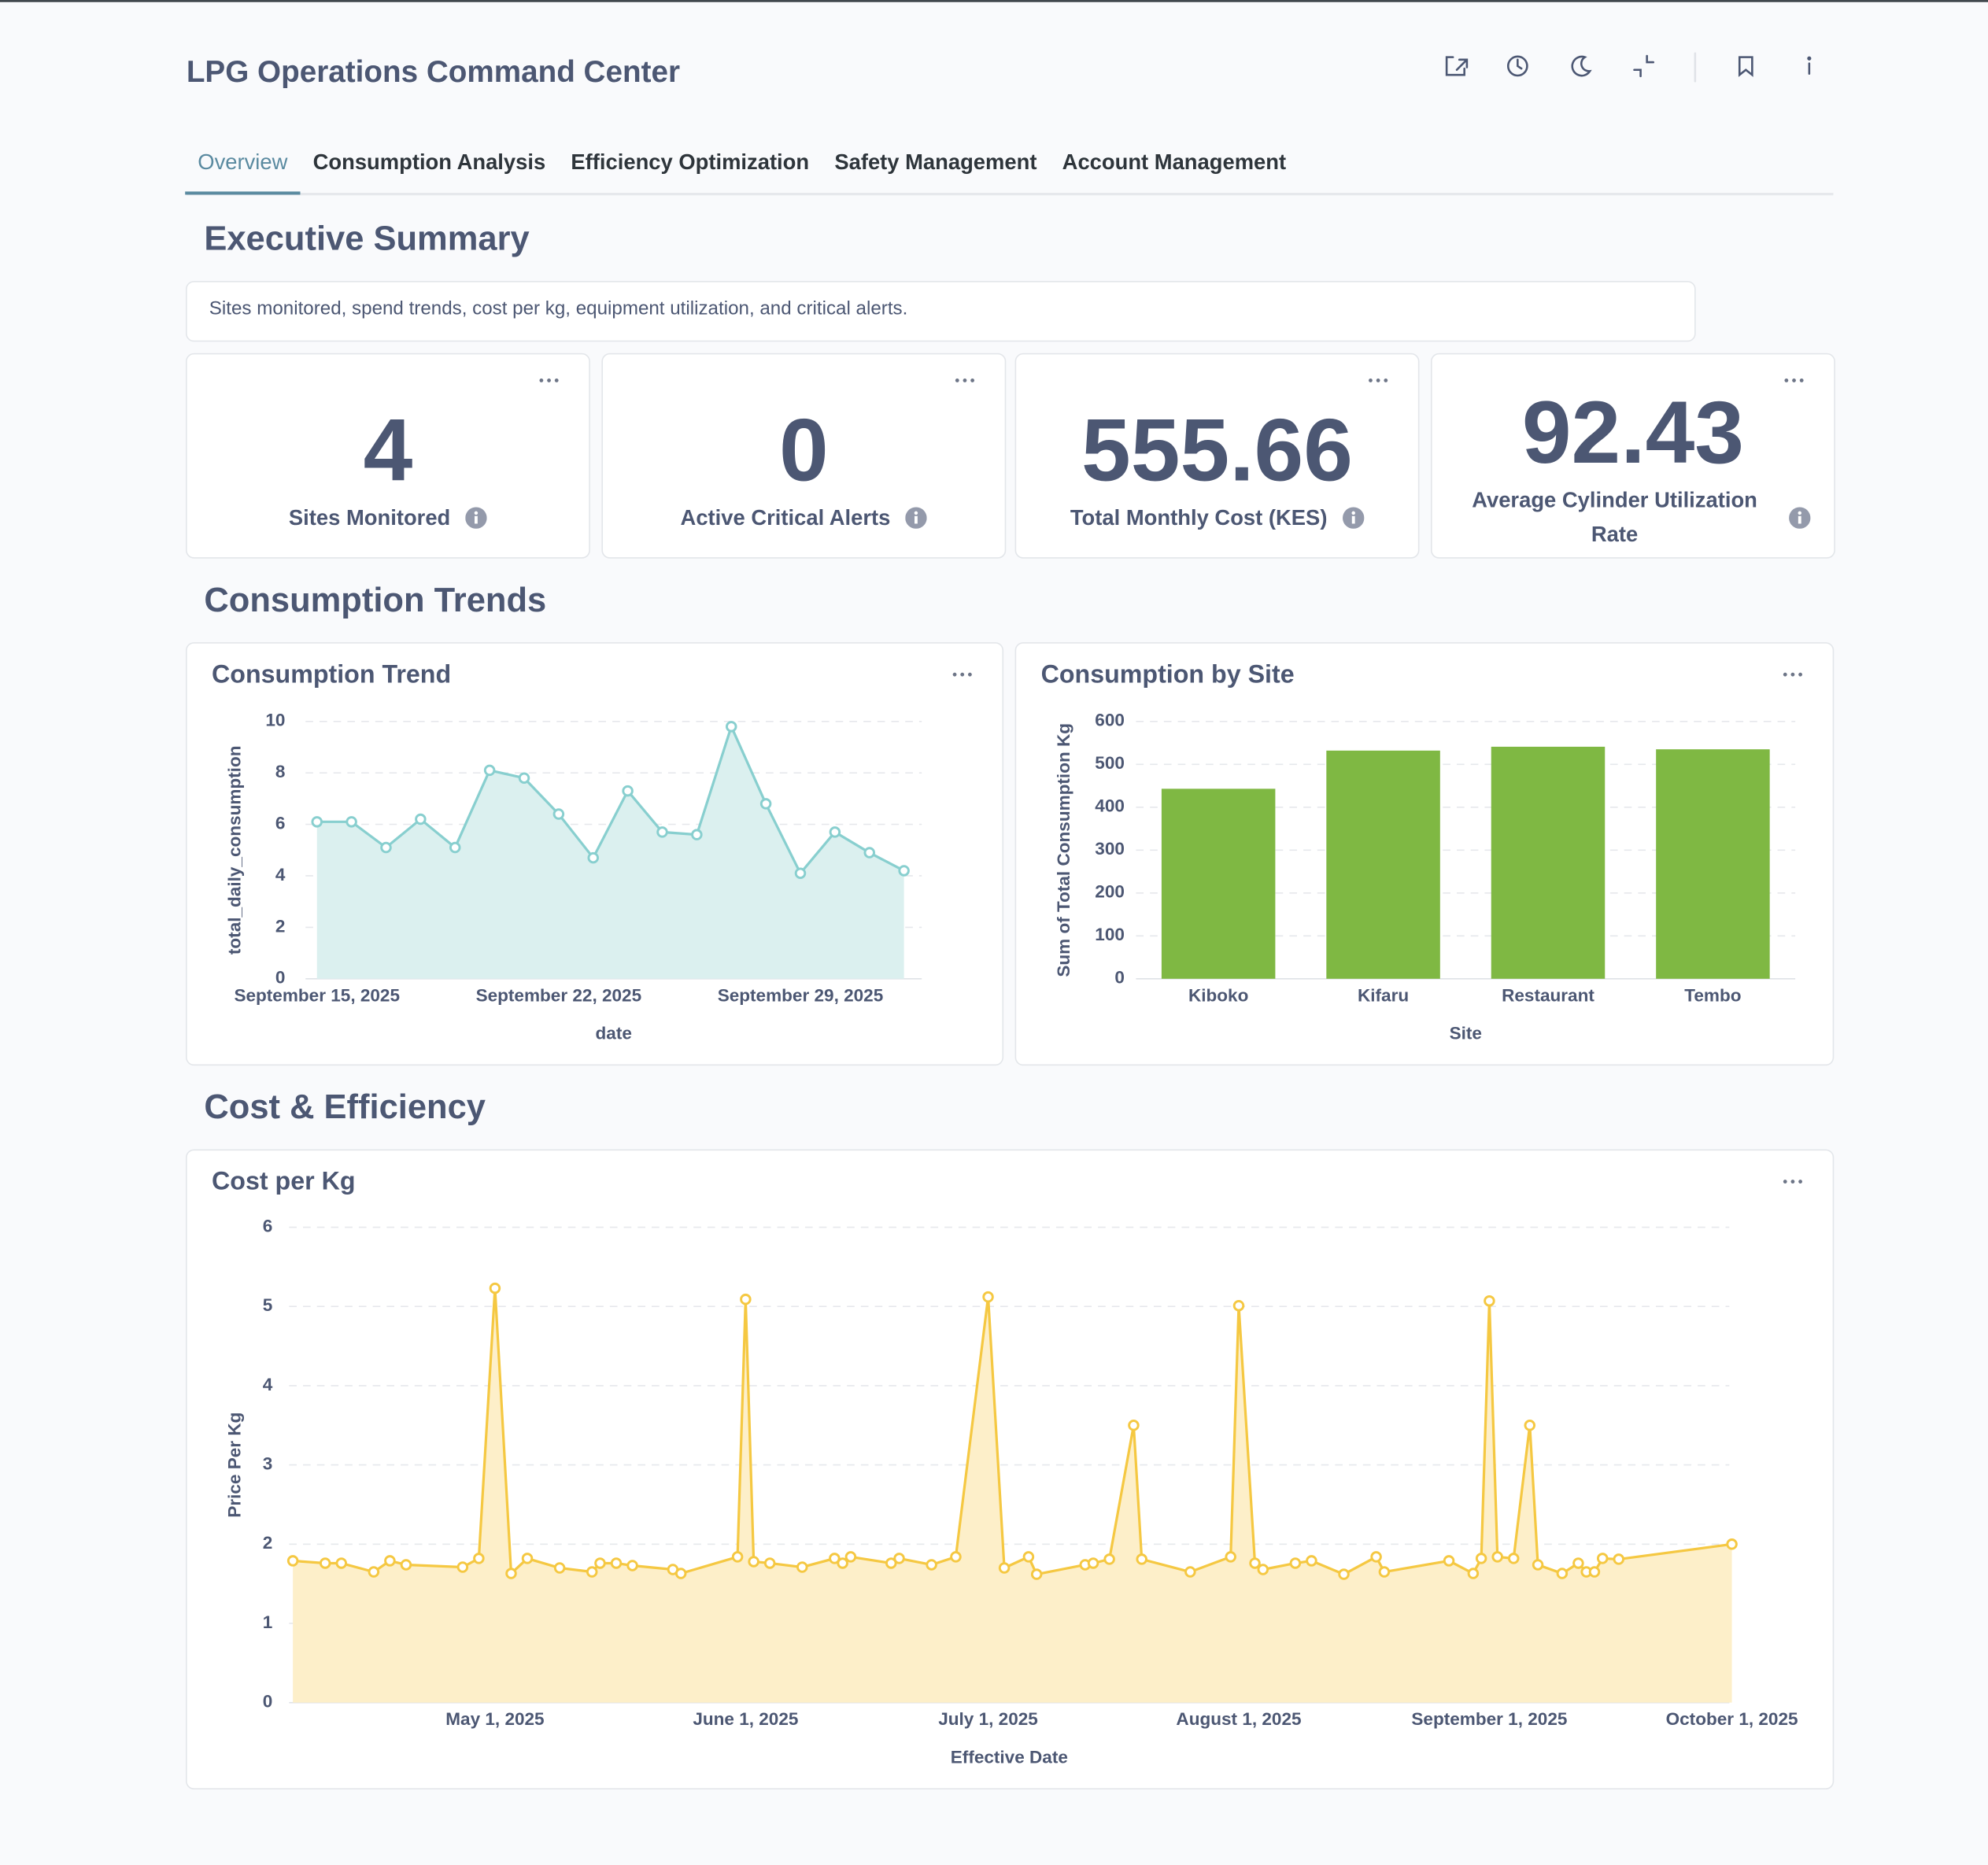 The width and height of the screenshot is (1988, 1865). I want to click on chart-title: Consumption Trend, so click(332, 673).